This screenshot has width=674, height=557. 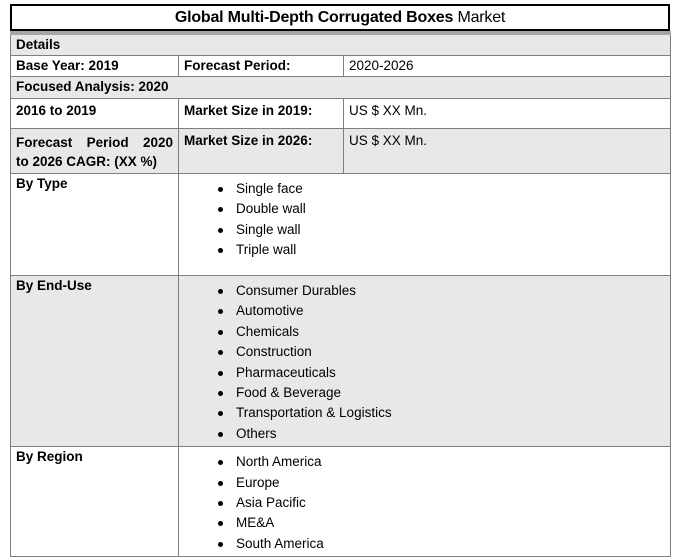 What do you see at coordinates (269, 188) in the screenshot?
I see `list-item-label: Single face` at bounding box center [269, 188].